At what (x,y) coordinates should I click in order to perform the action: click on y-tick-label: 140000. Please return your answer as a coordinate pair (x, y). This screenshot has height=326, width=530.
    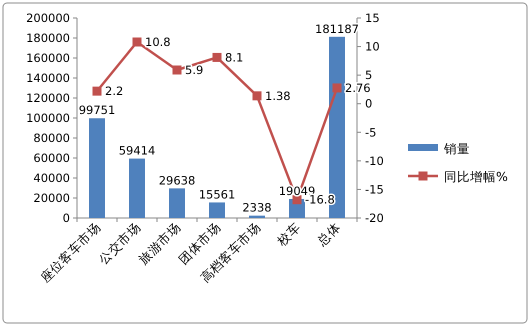
    Looking at the image, I should click on (48, 78).